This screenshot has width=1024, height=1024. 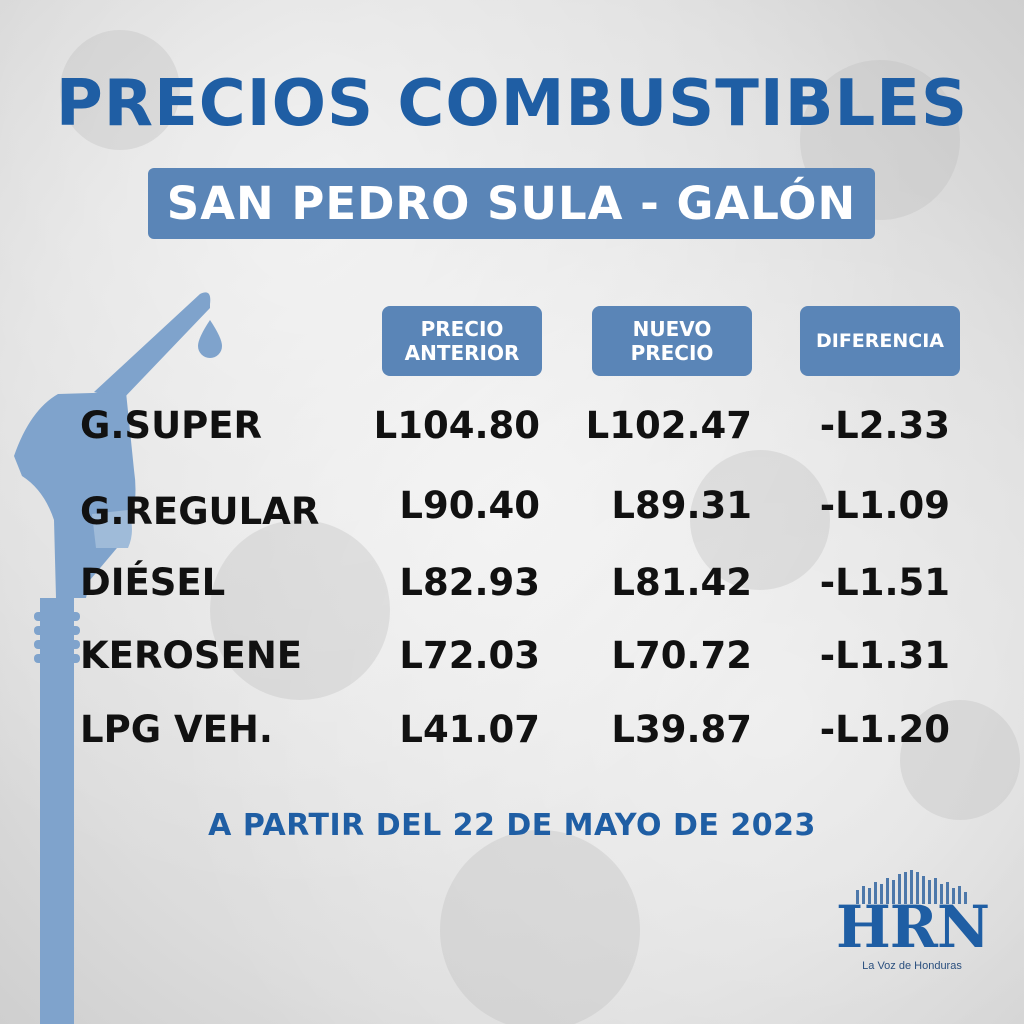 I want to click on table-row: DIÉSEL L82.93 L81.42 -L1.51, so click(x=512, y=583).